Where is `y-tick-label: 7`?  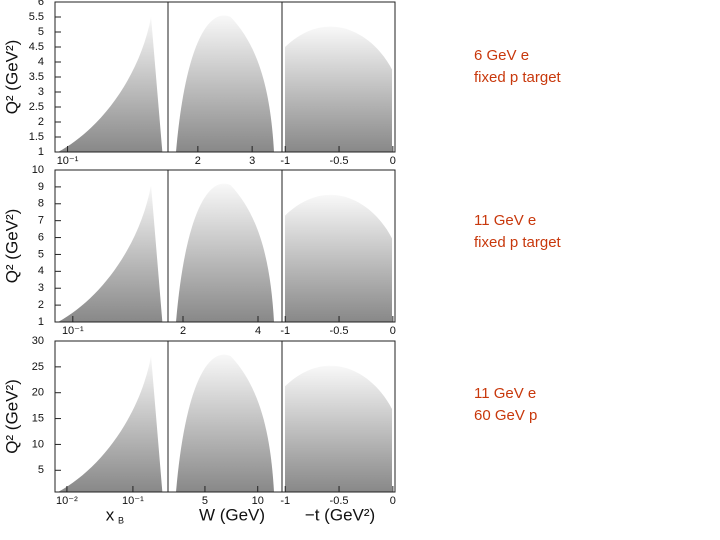 y-tick-label: 7 is located at coordinates (41, 221).